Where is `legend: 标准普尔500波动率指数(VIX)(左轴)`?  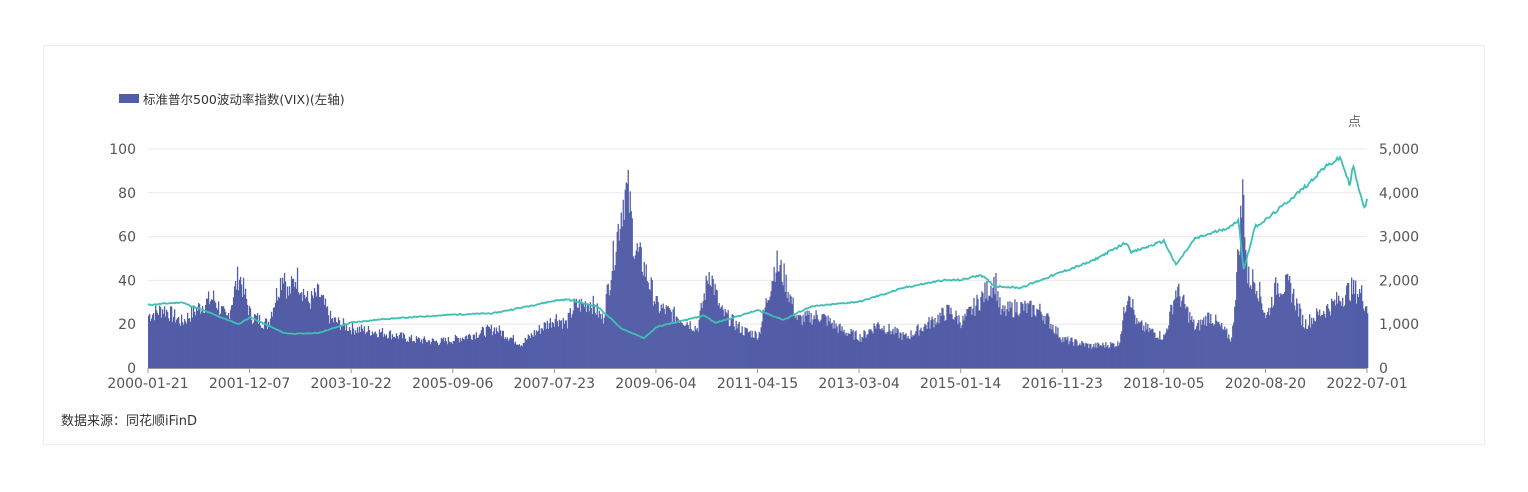 legend: 标准普尔500波动率指数(VIX)(左轴) is located at coordinates (232, 98).